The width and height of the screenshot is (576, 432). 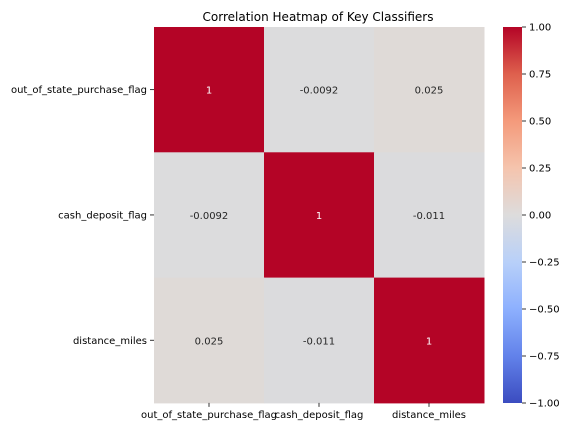 I want to click on colorbar: 1.00 0.75 0.50 0.25 0.00 −0.25 −0.50 −0.75 −1.00, so click(x=531, y=216).